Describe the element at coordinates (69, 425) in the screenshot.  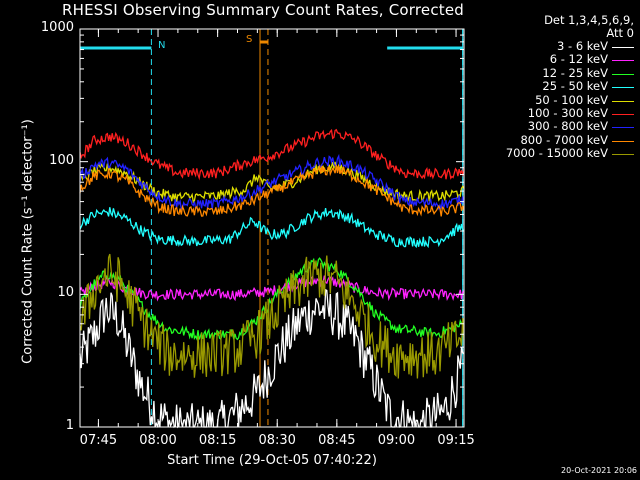
I see `y-tick-label-0: 1` at that location.